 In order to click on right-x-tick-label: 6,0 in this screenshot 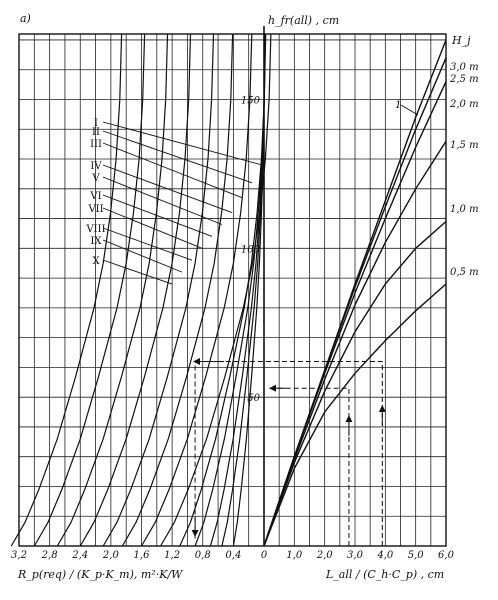, I will do `click(446, 555)`.